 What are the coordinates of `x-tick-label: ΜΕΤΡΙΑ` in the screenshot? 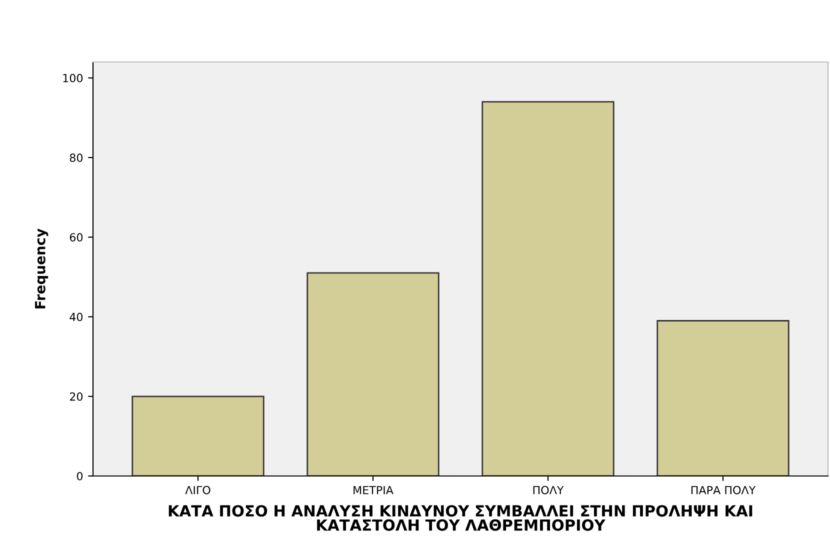 It's located at (374, 490).